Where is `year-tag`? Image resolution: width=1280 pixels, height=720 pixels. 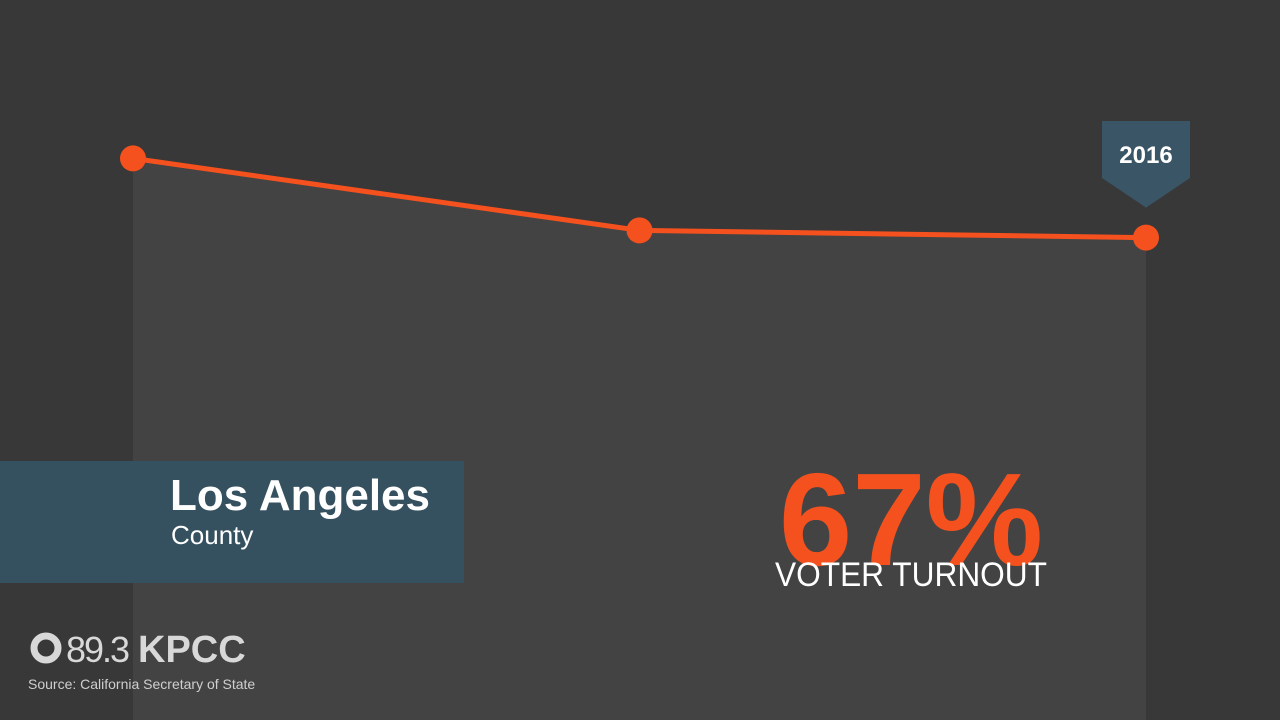
year-tag is located at coordinates (1146, 164).